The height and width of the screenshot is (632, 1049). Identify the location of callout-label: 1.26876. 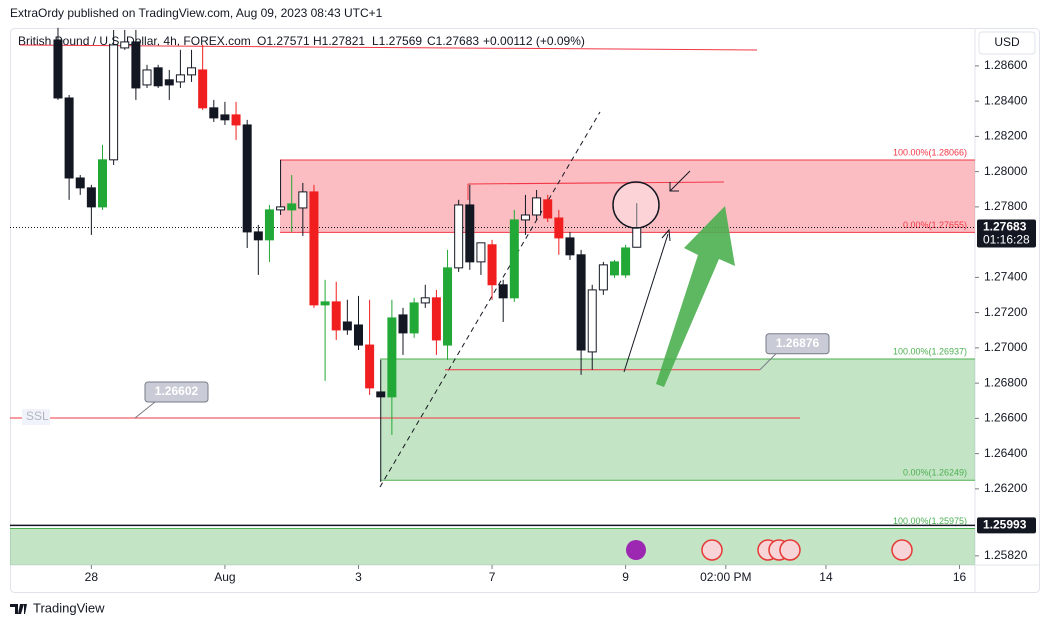
(798, 343).